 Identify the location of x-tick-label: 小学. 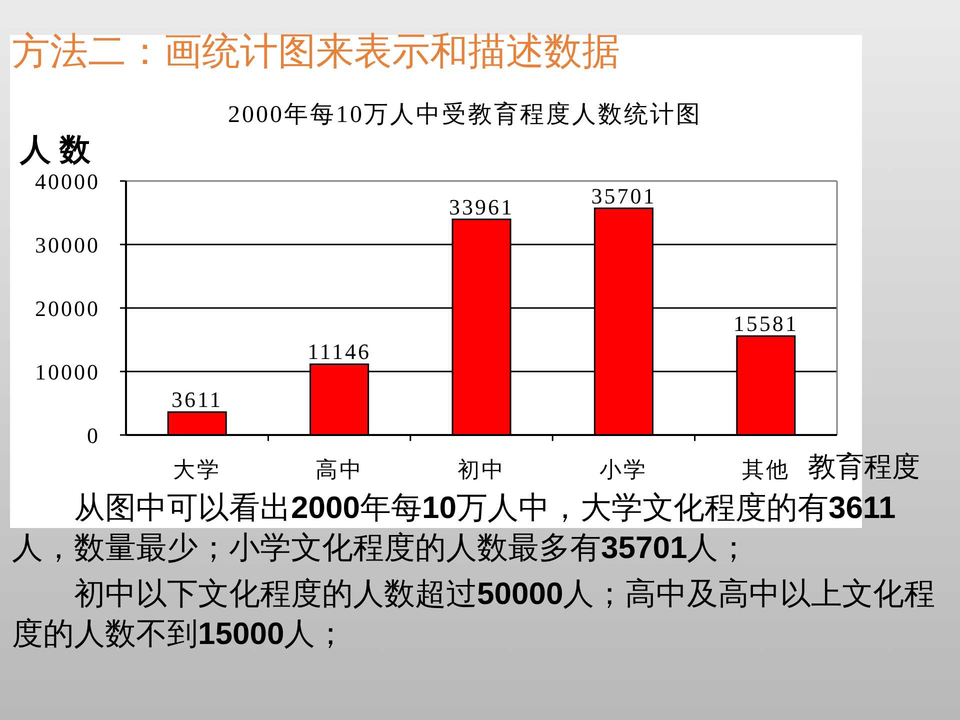
(624, 469).